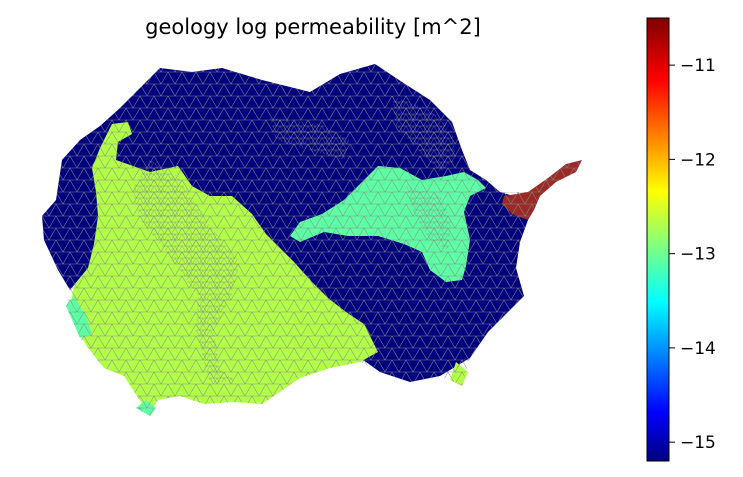 This screenshot has width=743, height=477. What do you see at coordinates (698, 160) in the screenshot?
I see `colorbar-tick-label: −12` at bounding box center [698, 160].